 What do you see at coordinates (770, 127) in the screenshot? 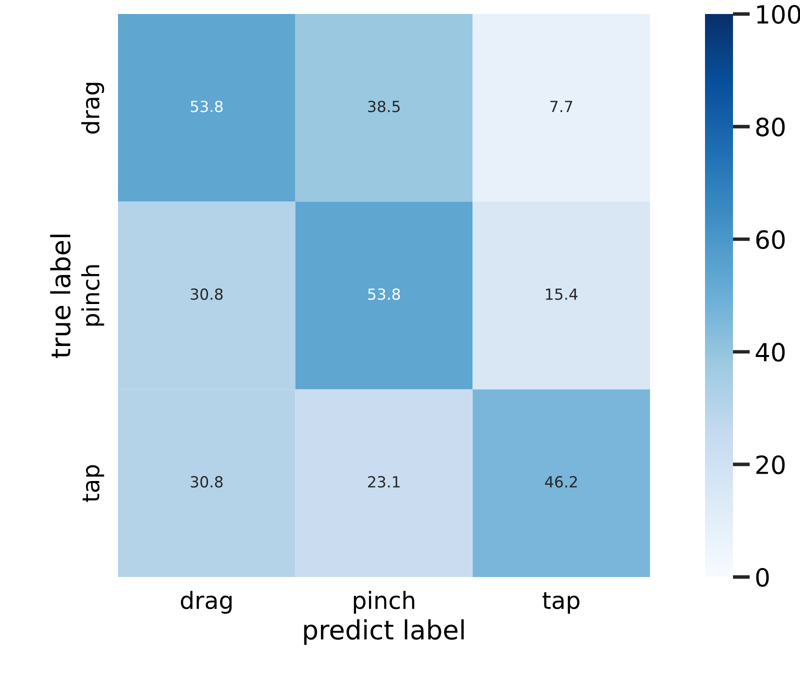
I see `color-bar-label: 80` at bounding box center [770, 127].